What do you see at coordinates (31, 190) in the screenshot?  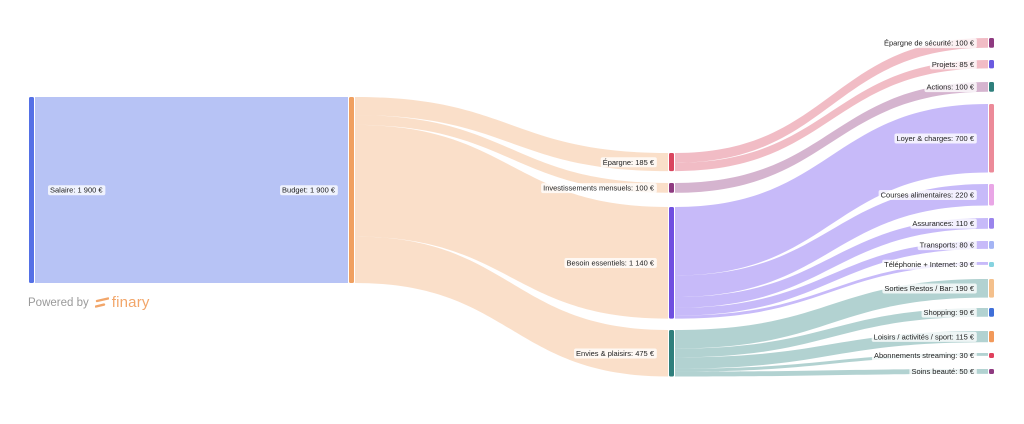 I see `sankey-node-salaire` at bounding box center [31, 190].